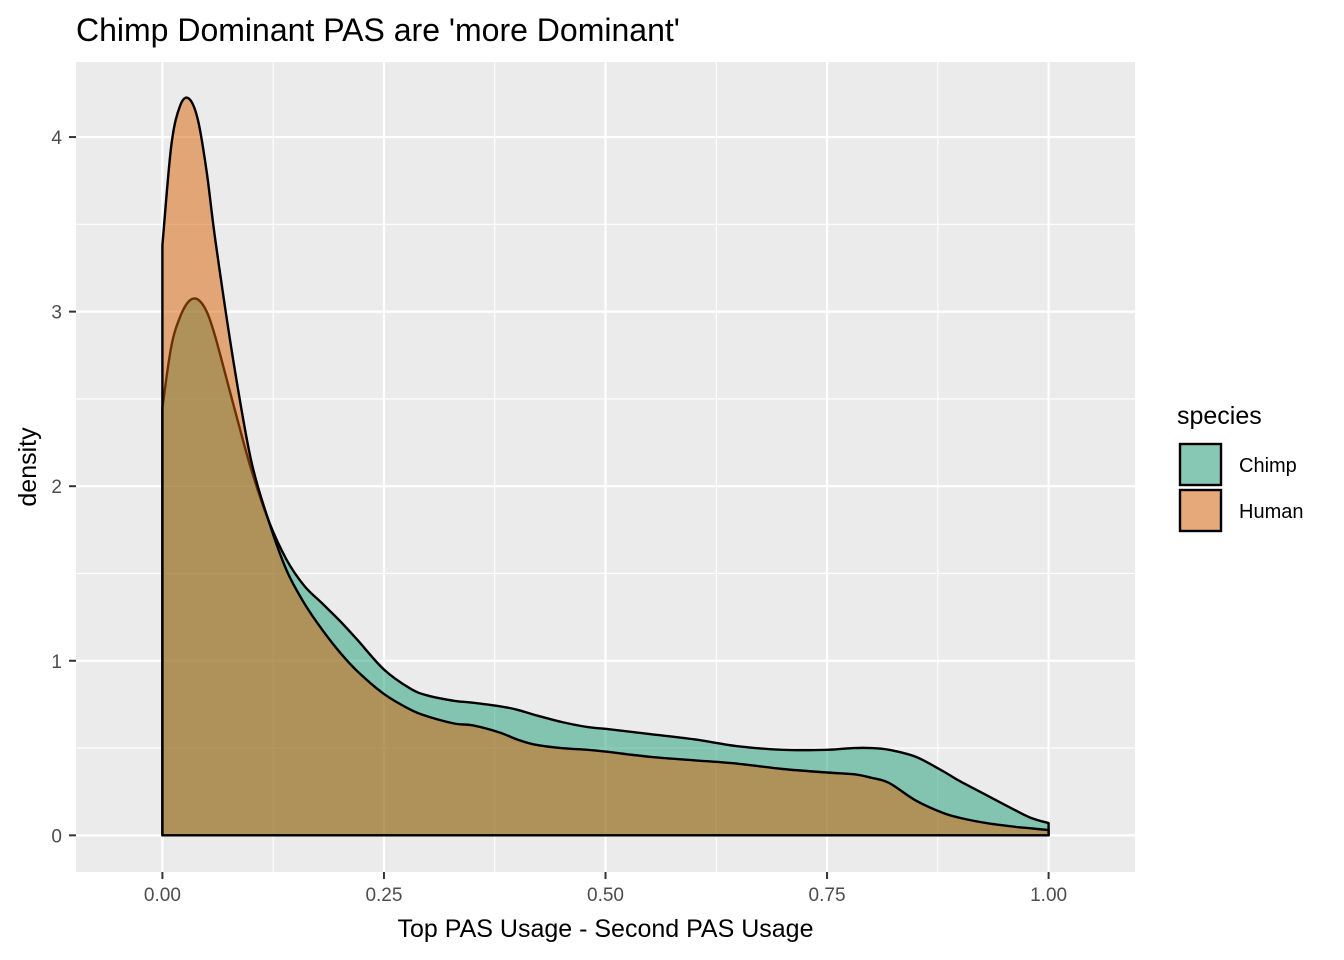 This screenshot has width=1344, height=960. I want to click on x-tick-label: 0.75, so click(827, 895).